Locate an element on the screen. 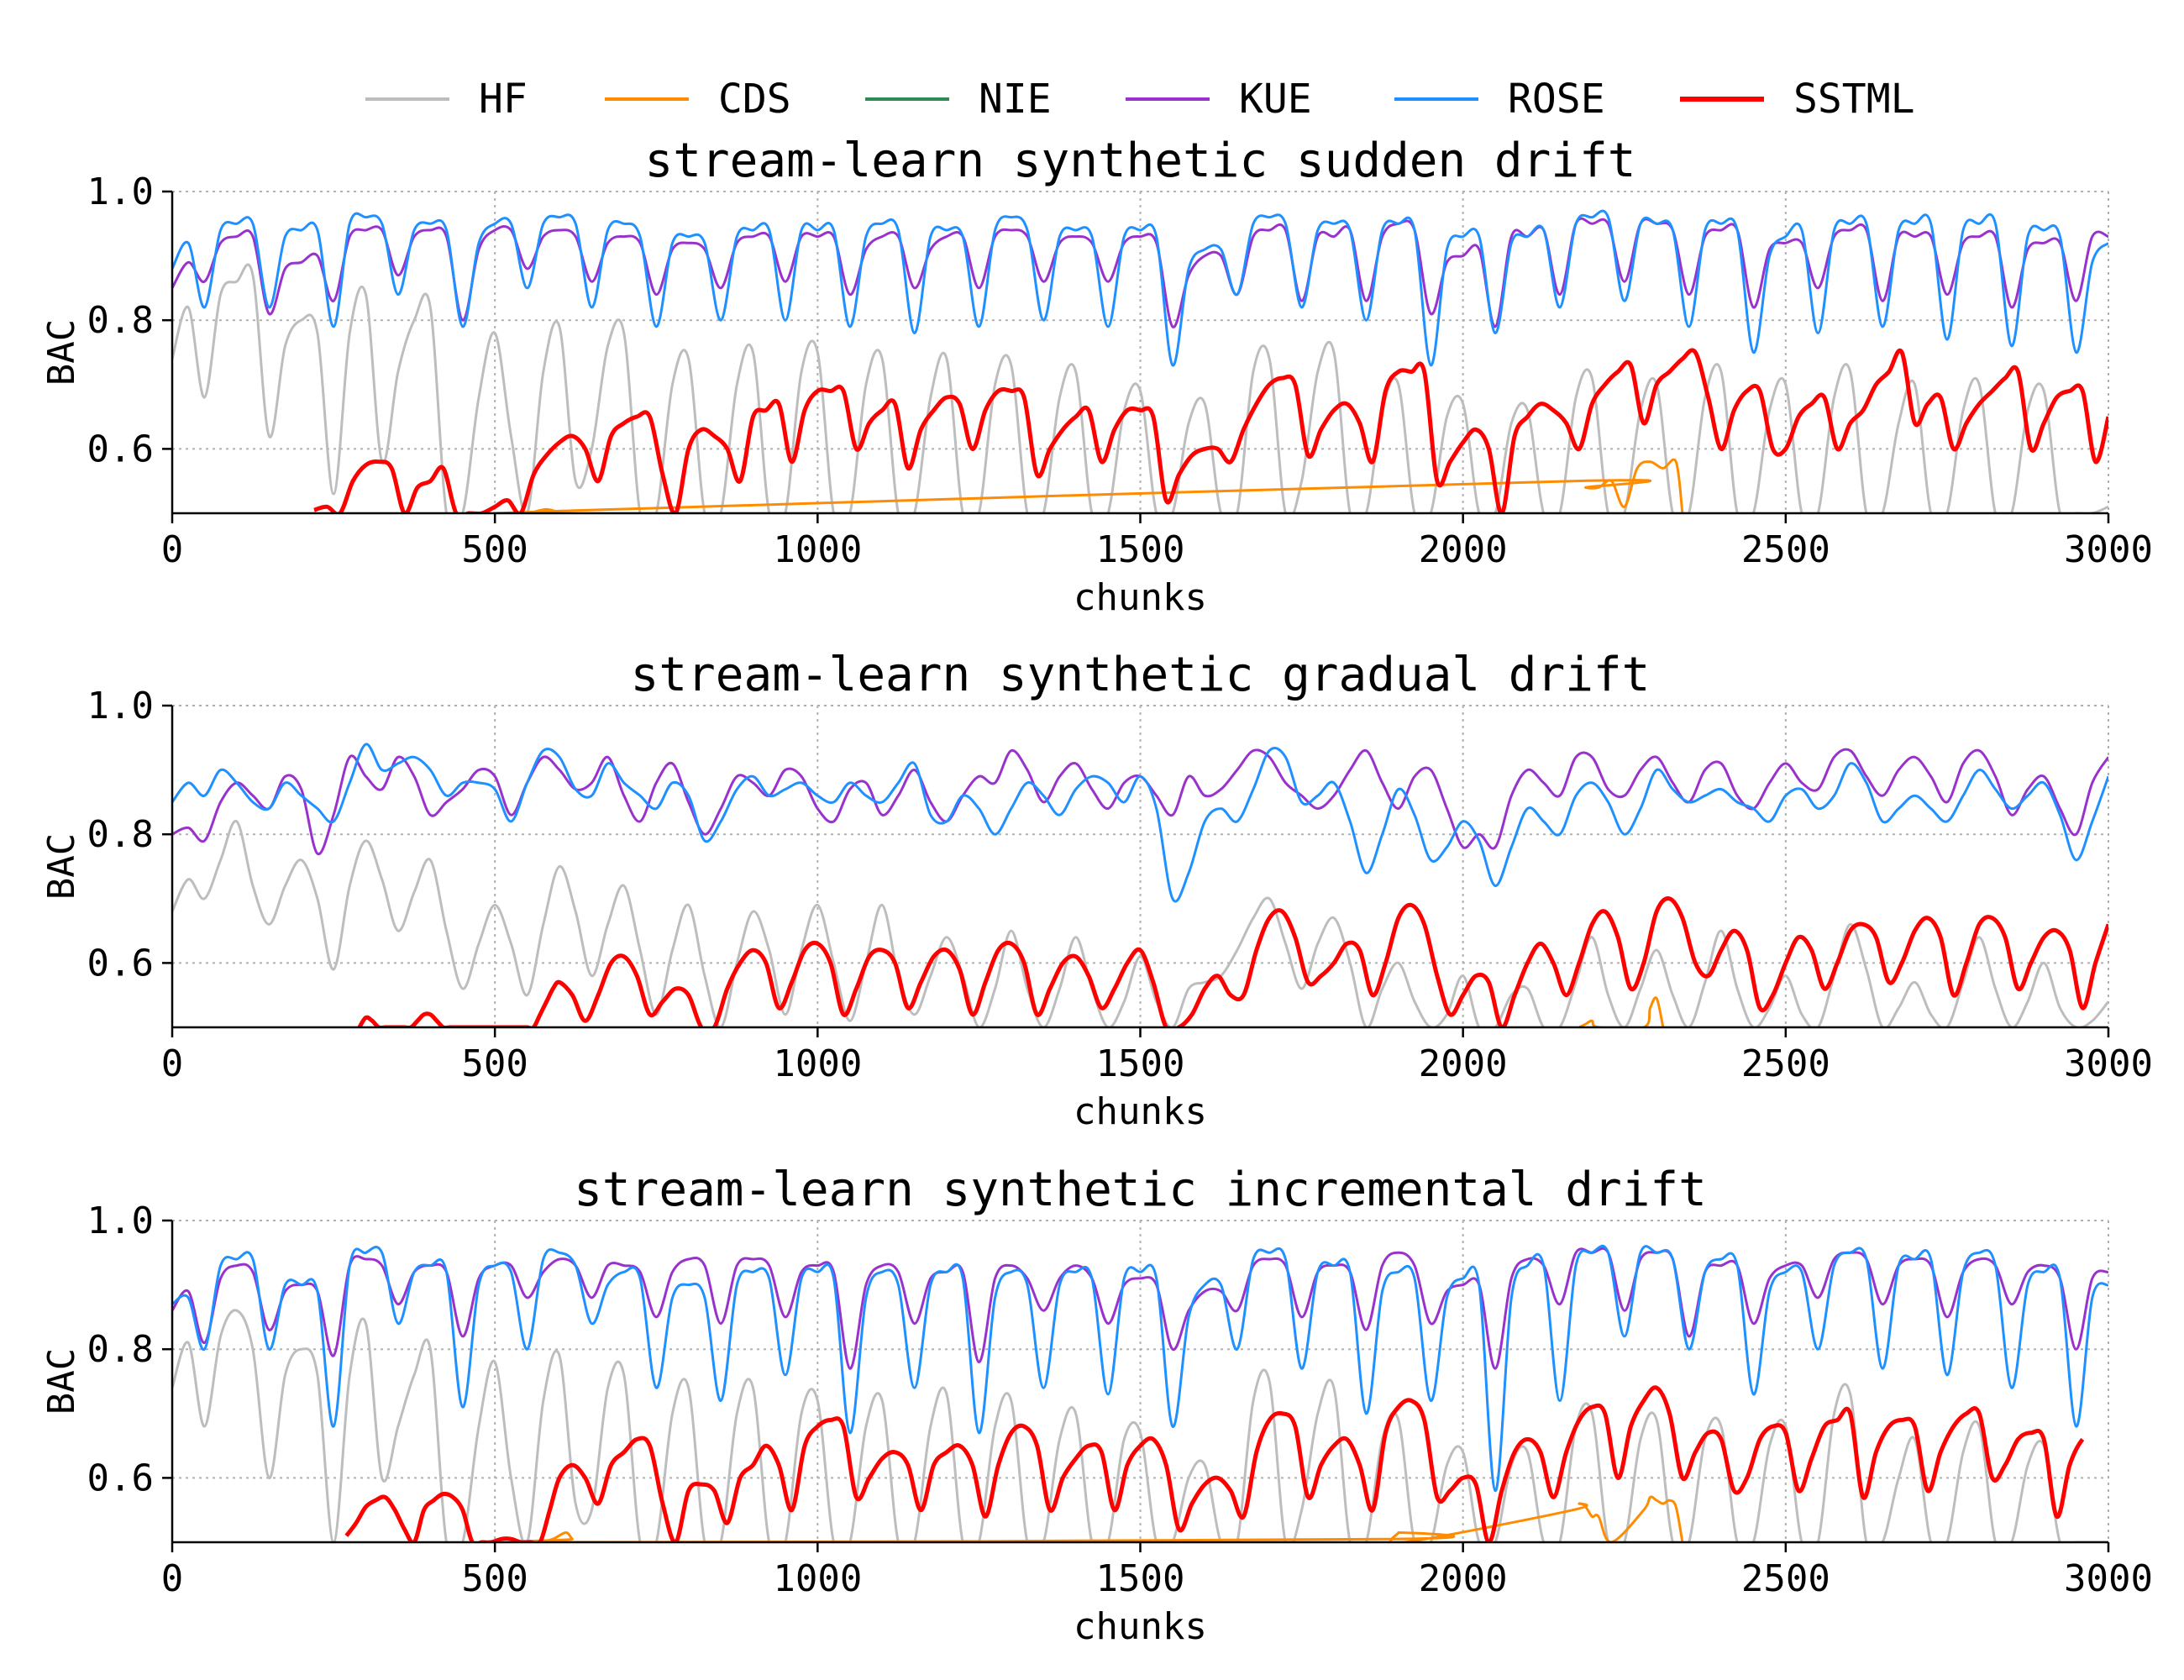 The height and width of the screenshot is (1680, 2184). legend-label: KUE is located at coordinates (1275, 99).